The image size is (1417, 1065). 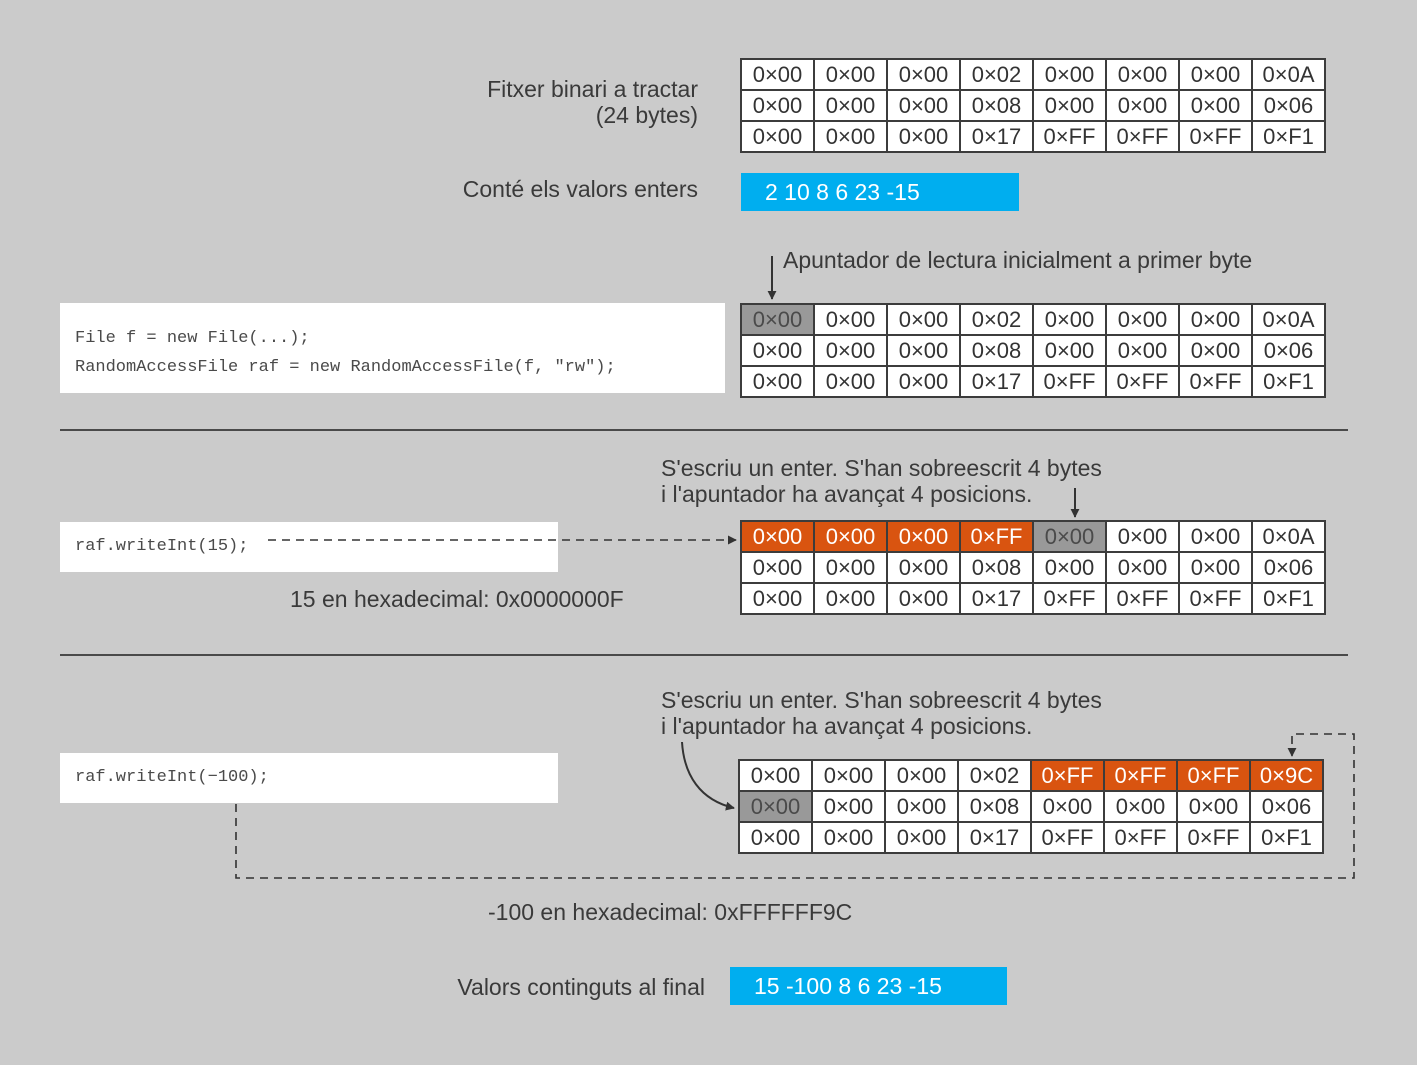 I want to click on pointer-after-write-100-arrow, so click(x=708, y=776).